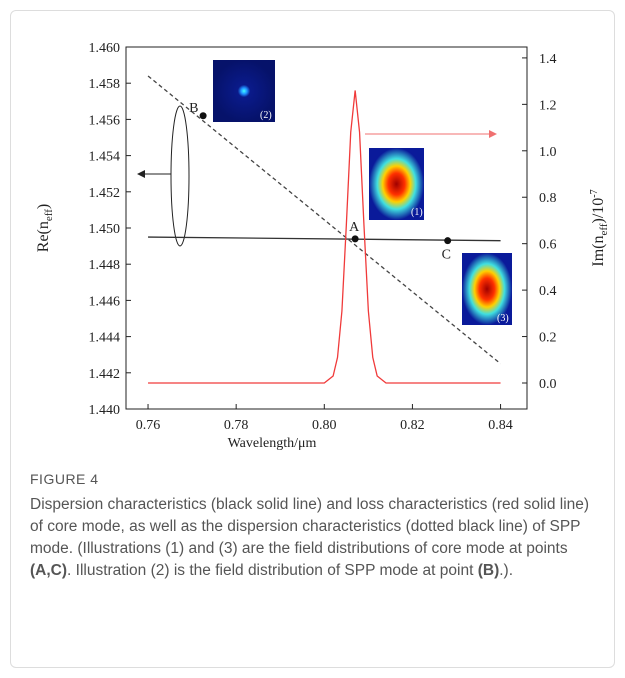  What do you see at coordinates (548, 152) in the screenshot?
I see `y2-tick-label: 1.0` at bounding box center [548, 152].